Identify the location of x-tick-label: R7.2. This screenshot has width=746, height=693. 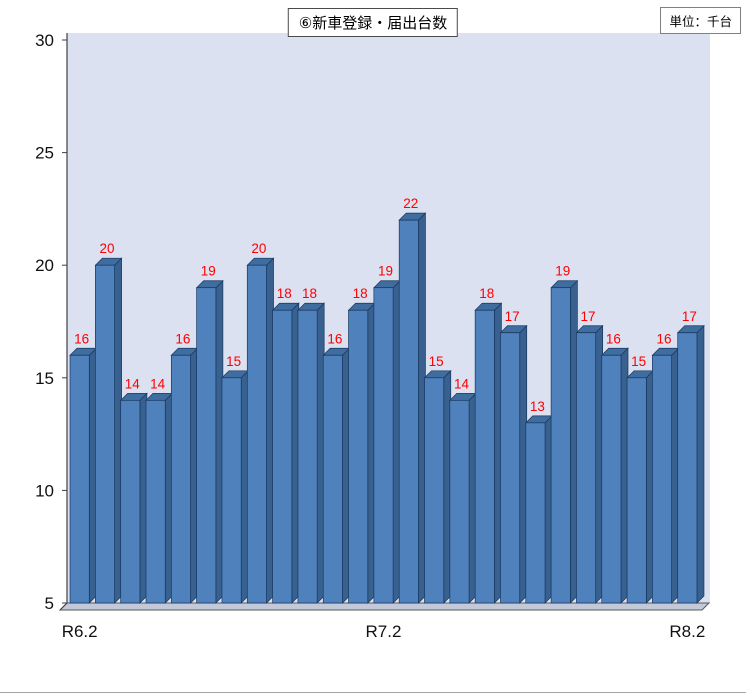
(384, 631).